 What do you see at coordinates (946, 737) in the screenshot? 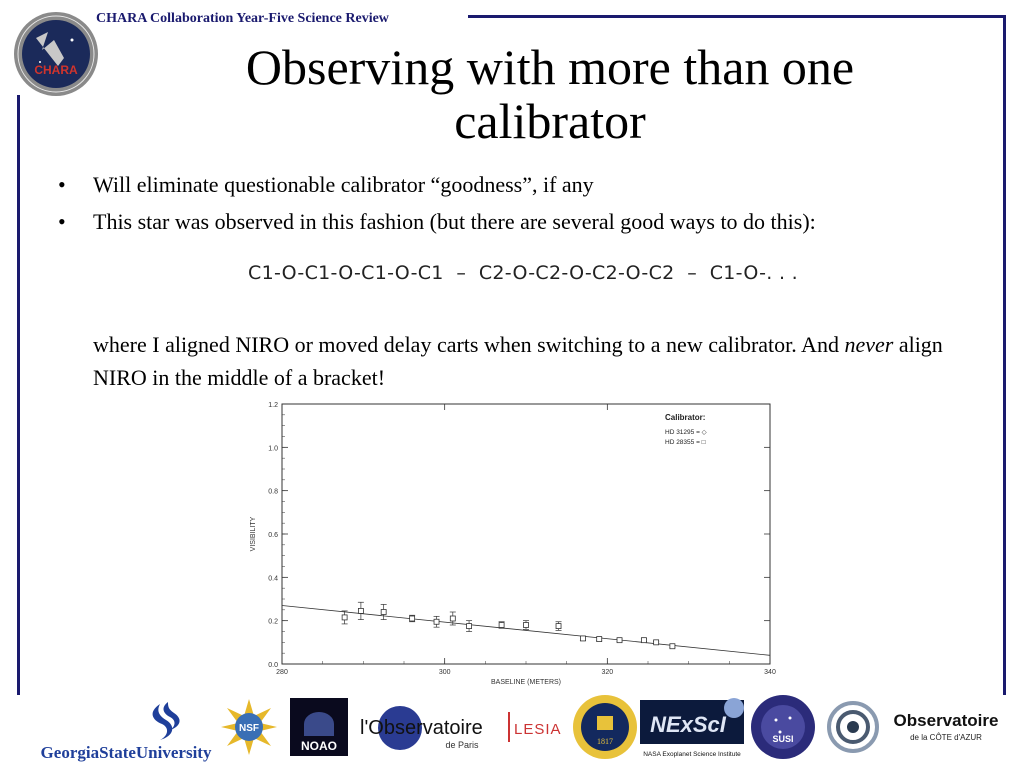
I see `cote-azur-sub: de la CÔTE d'AZUR` at bounding box center [946, 737].